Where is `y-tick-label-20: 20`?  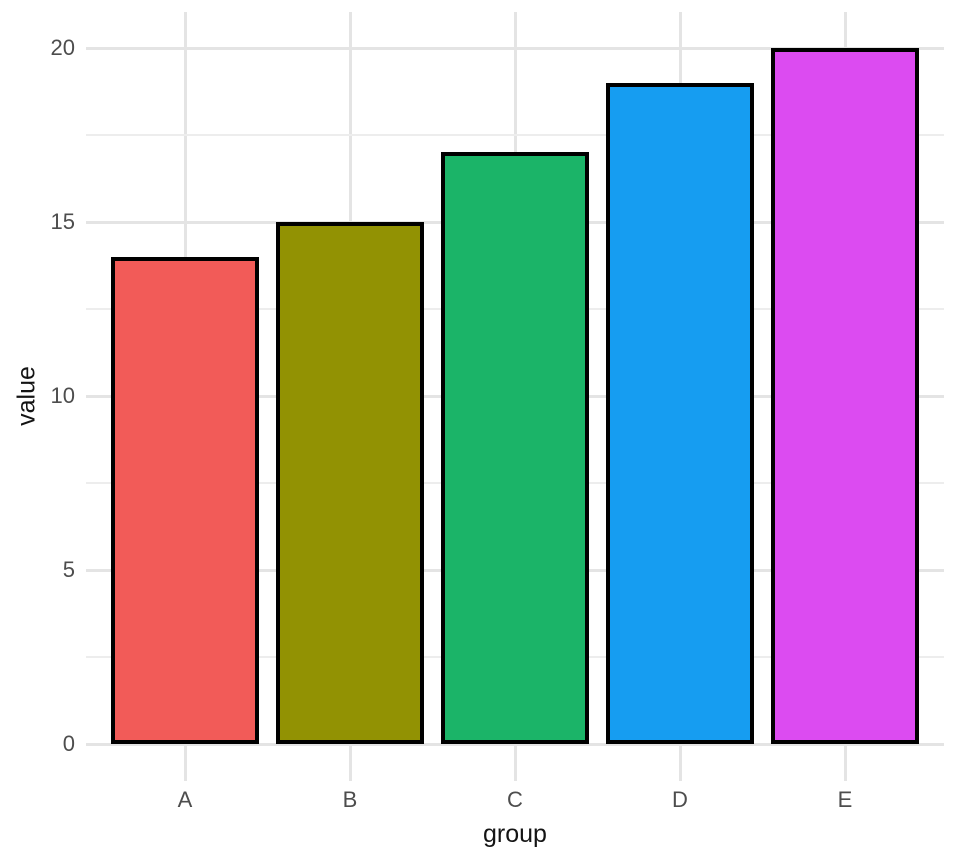
y-tick-label-20: 20 is located at coordinates (62, 47).